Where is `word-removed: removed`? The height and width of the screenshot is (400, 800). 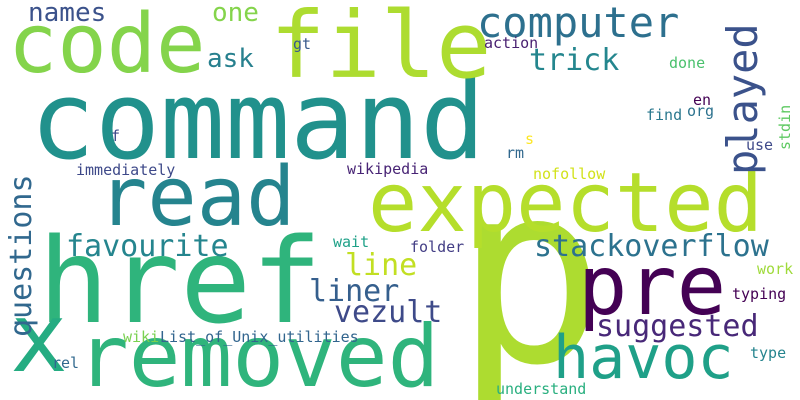
word-removed: removed is located at coordinates (258, 353).